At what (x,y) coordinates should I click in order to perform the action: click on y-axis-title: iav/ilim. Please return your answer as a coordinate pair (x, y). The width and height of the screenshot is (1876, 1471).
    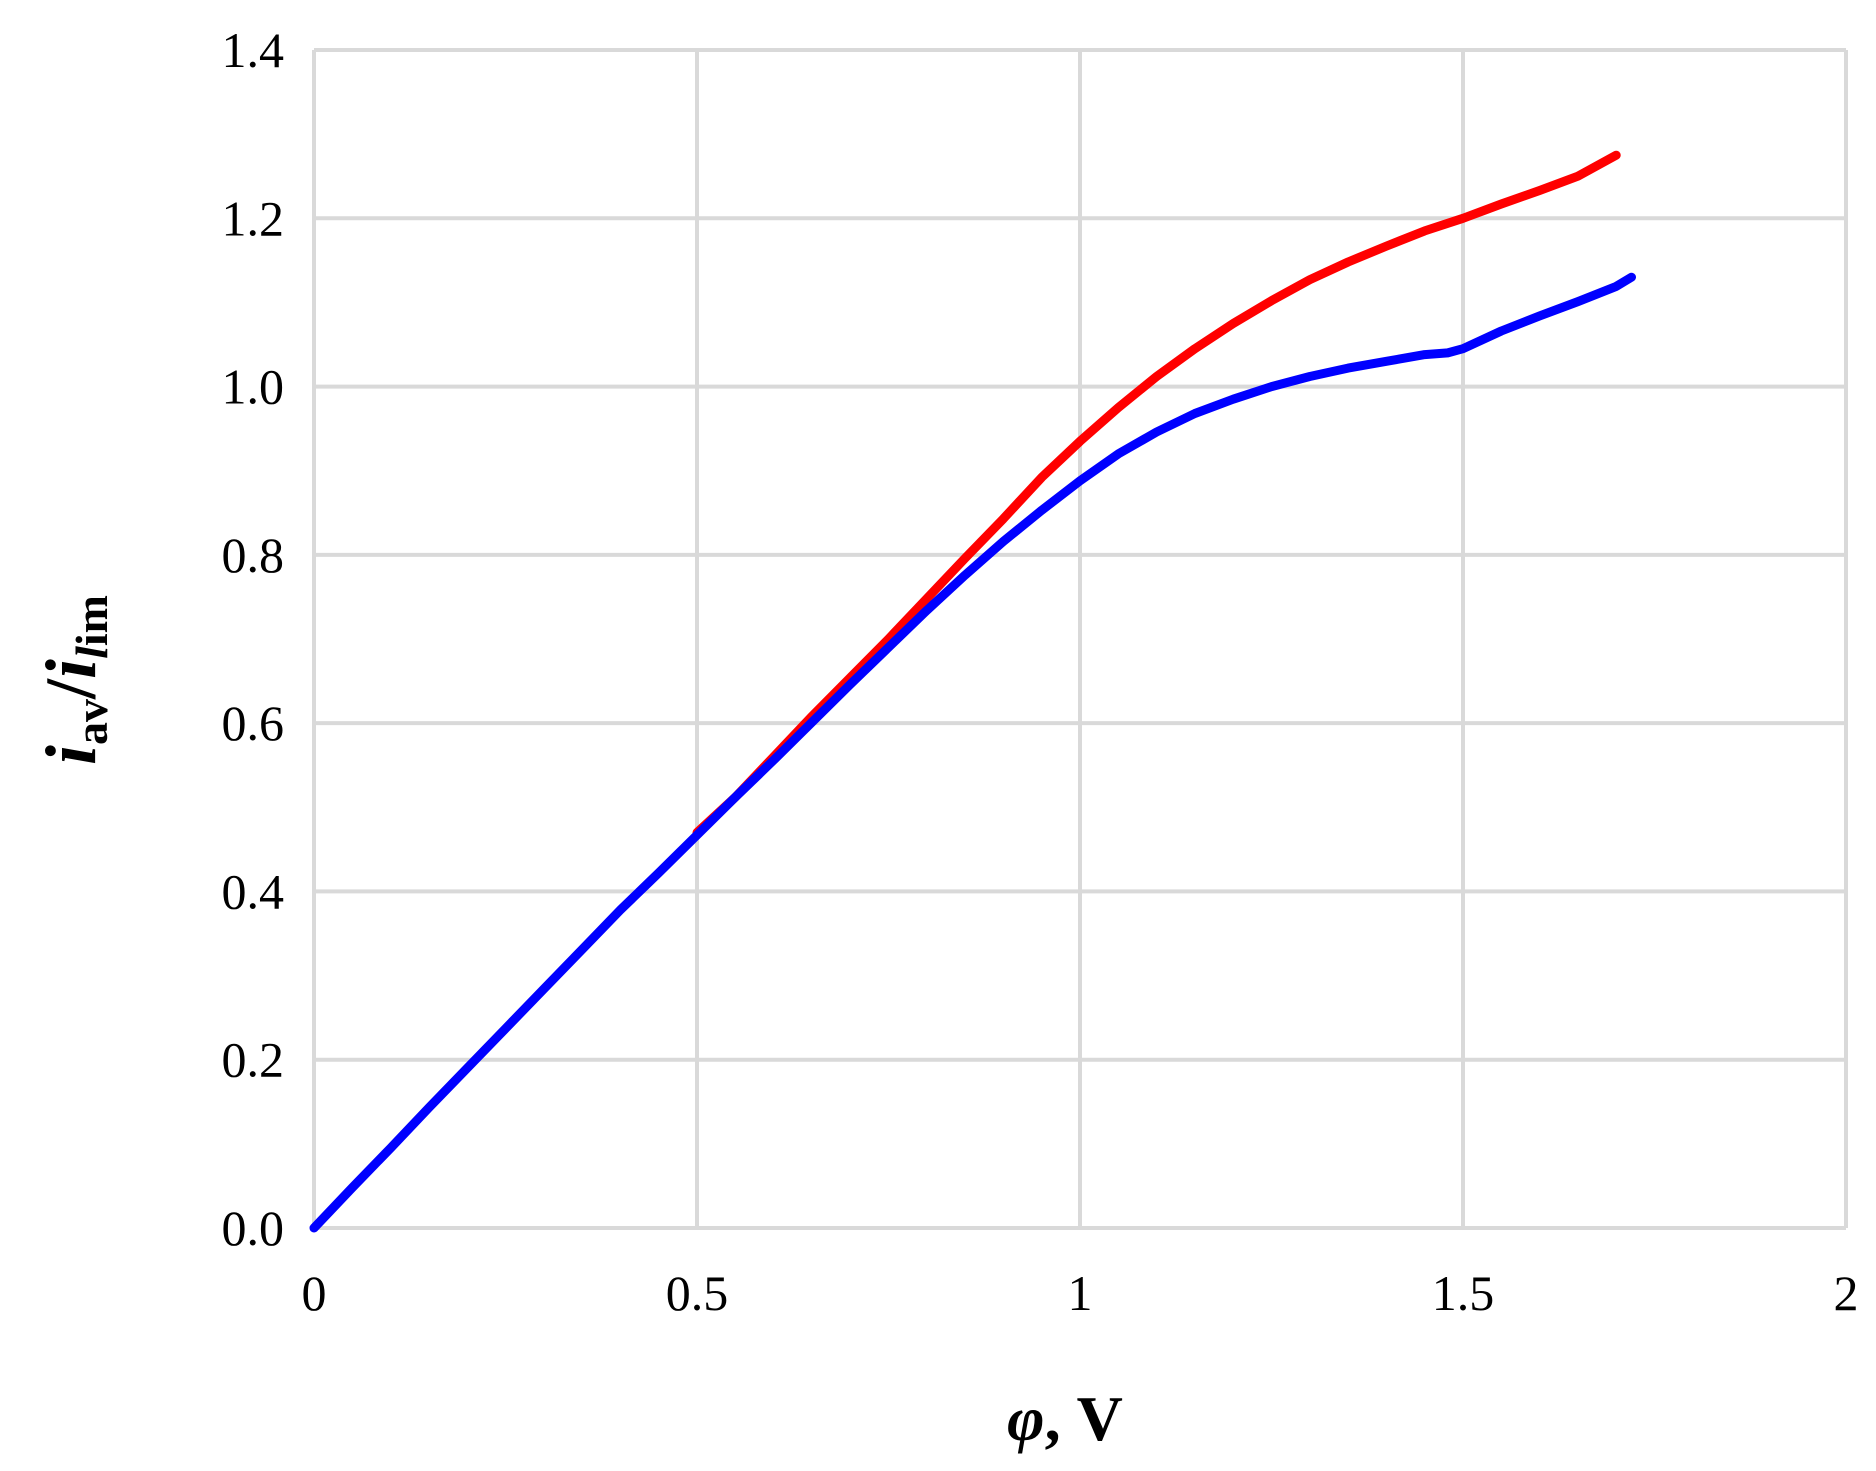
    Looking at the image, I should click on (74, 680).